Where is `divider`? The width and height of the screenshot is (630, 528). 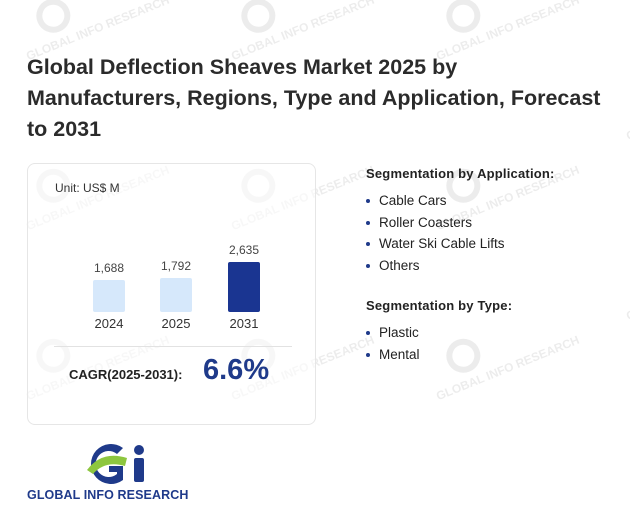
divider is located at coordinates (173, 346).